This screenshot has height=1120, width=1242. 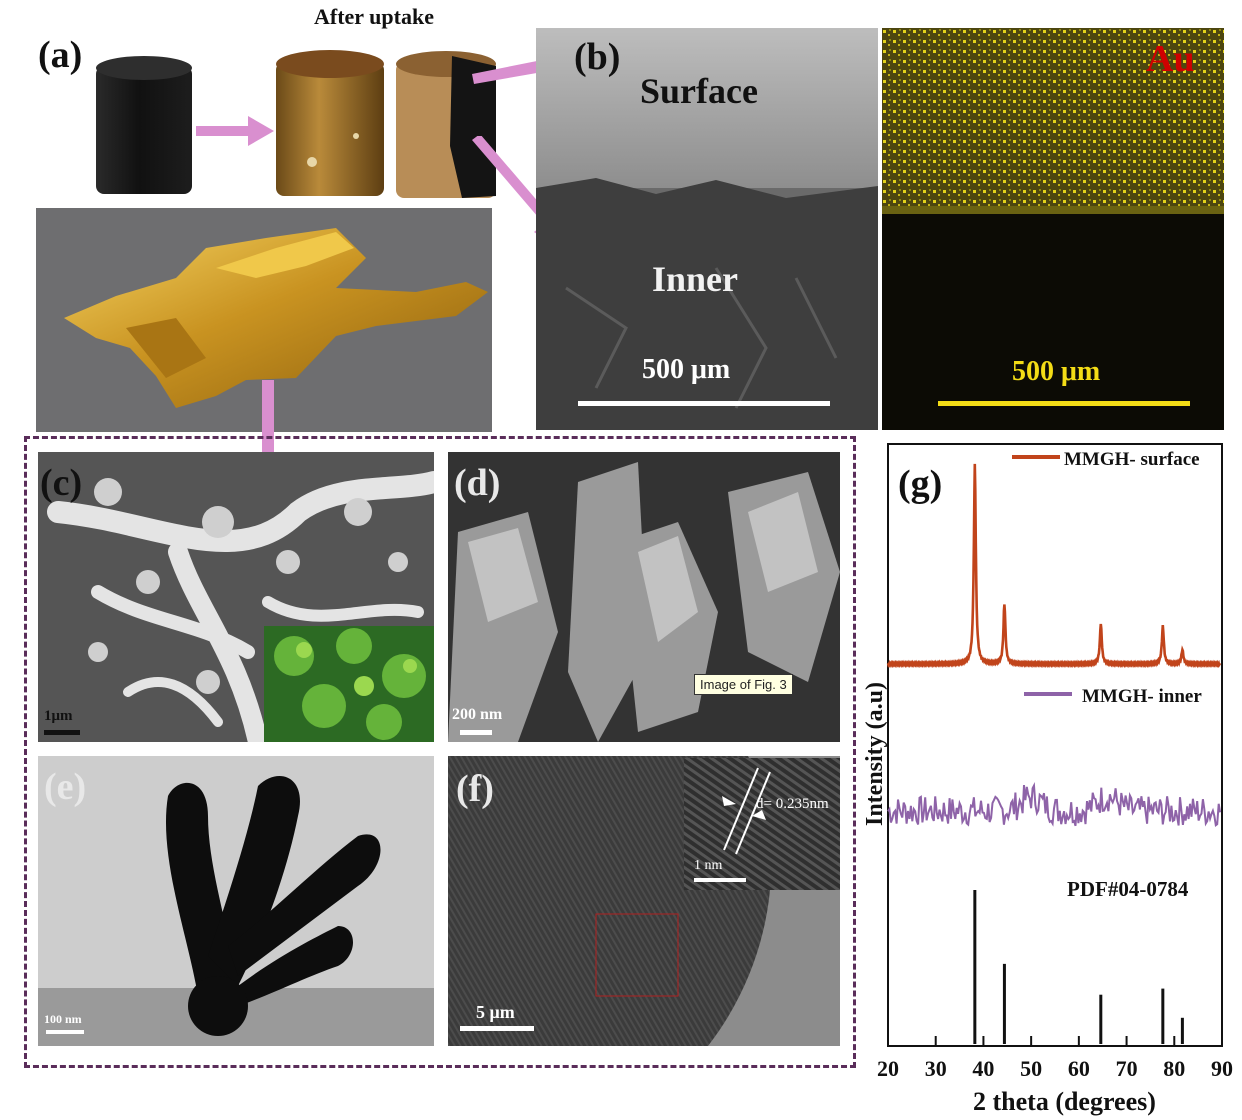 What do you see at coordinates (920, 484) in the screenshot?
I see `panel-g-label: (g)` at bounding box center [920, 484].